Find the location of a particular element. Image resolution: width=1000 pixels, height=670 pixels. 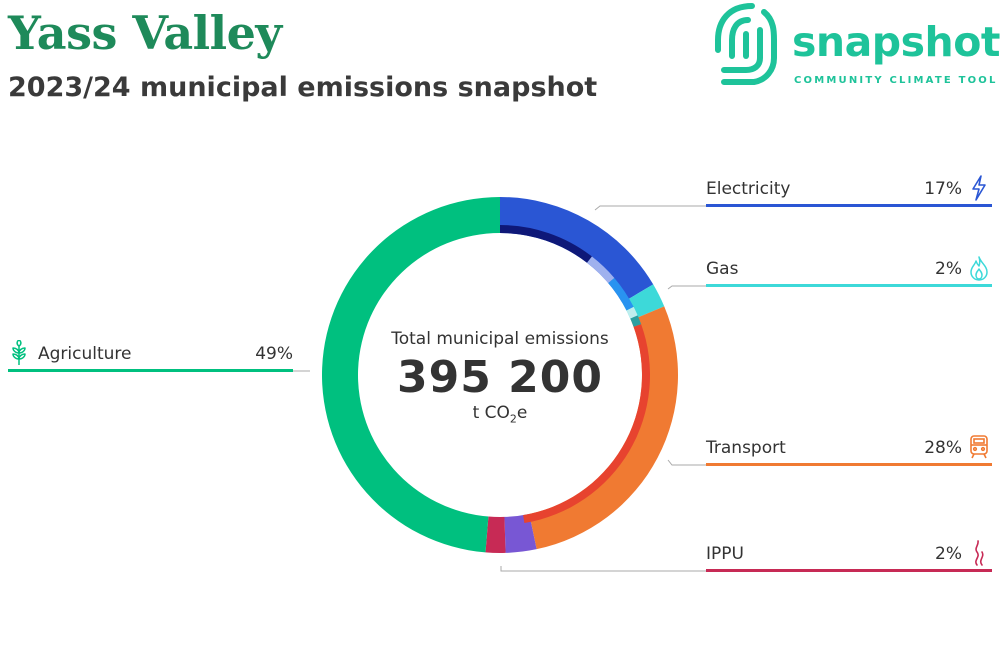

snapshot-logo: snapshot COMMUNITY CLIMATE TOOL is located at coordinates (856, 45).